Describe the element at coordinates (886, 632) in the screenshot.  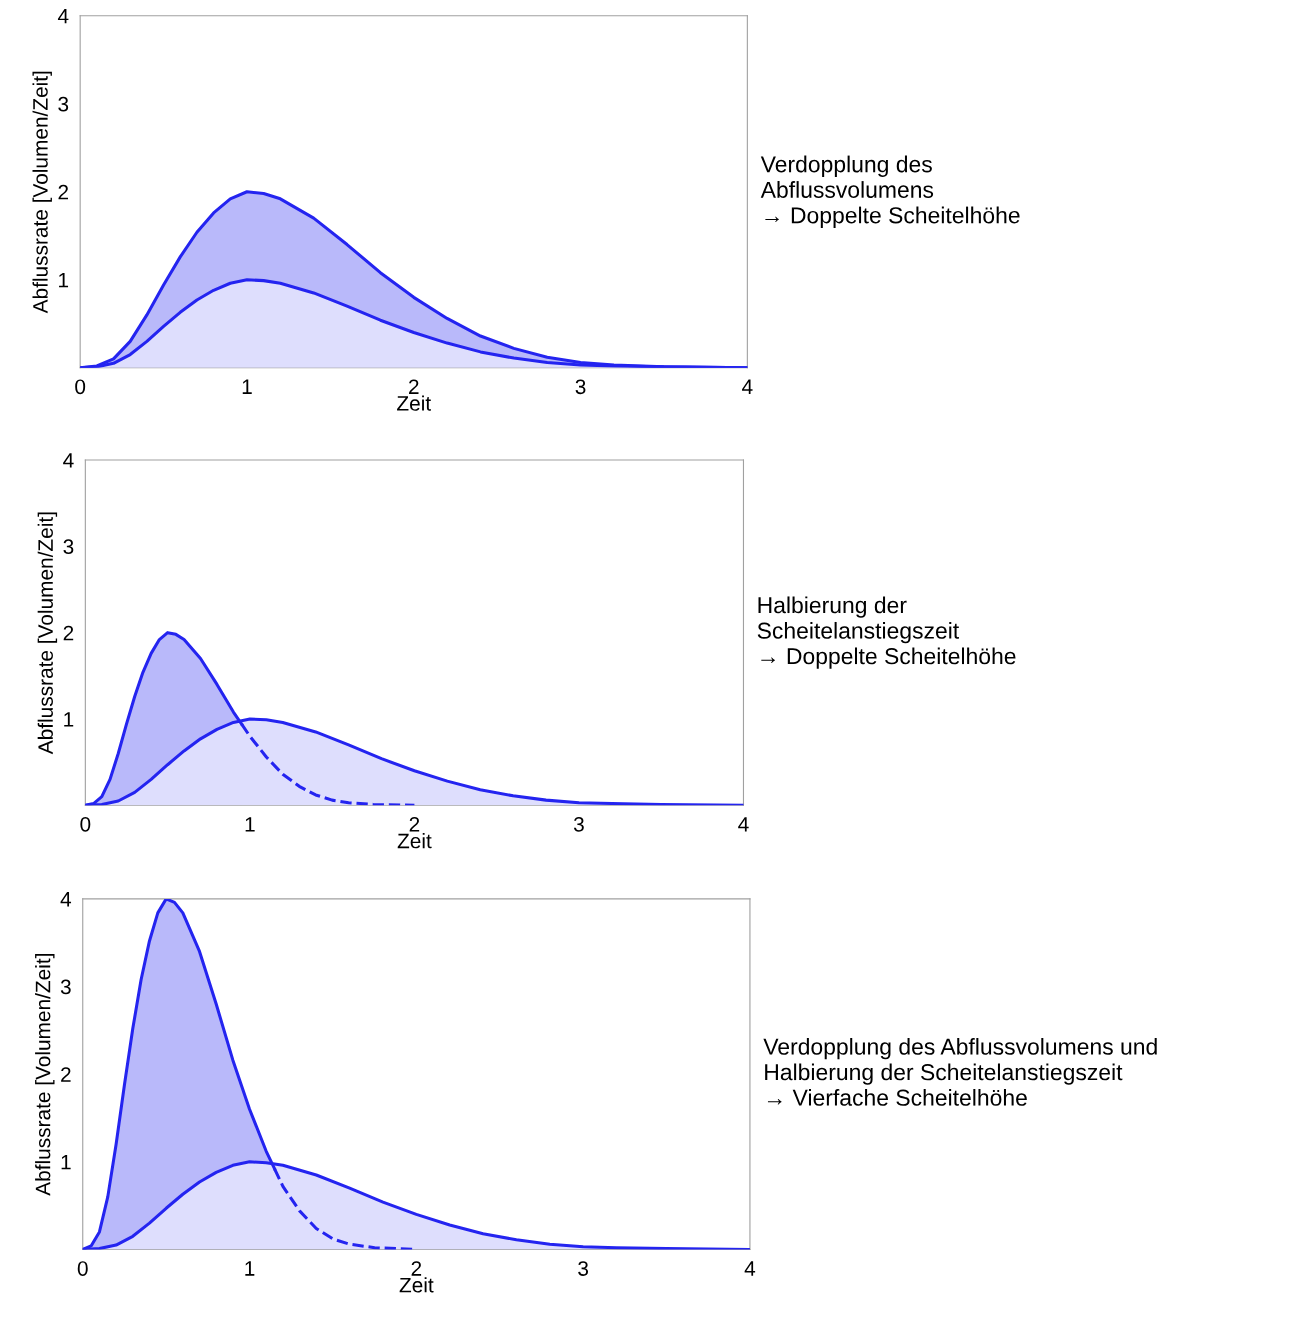
I see `text: Halbierung der Scheitelanstiegszeit → Doppelte Scheitelhöhe` at that location.